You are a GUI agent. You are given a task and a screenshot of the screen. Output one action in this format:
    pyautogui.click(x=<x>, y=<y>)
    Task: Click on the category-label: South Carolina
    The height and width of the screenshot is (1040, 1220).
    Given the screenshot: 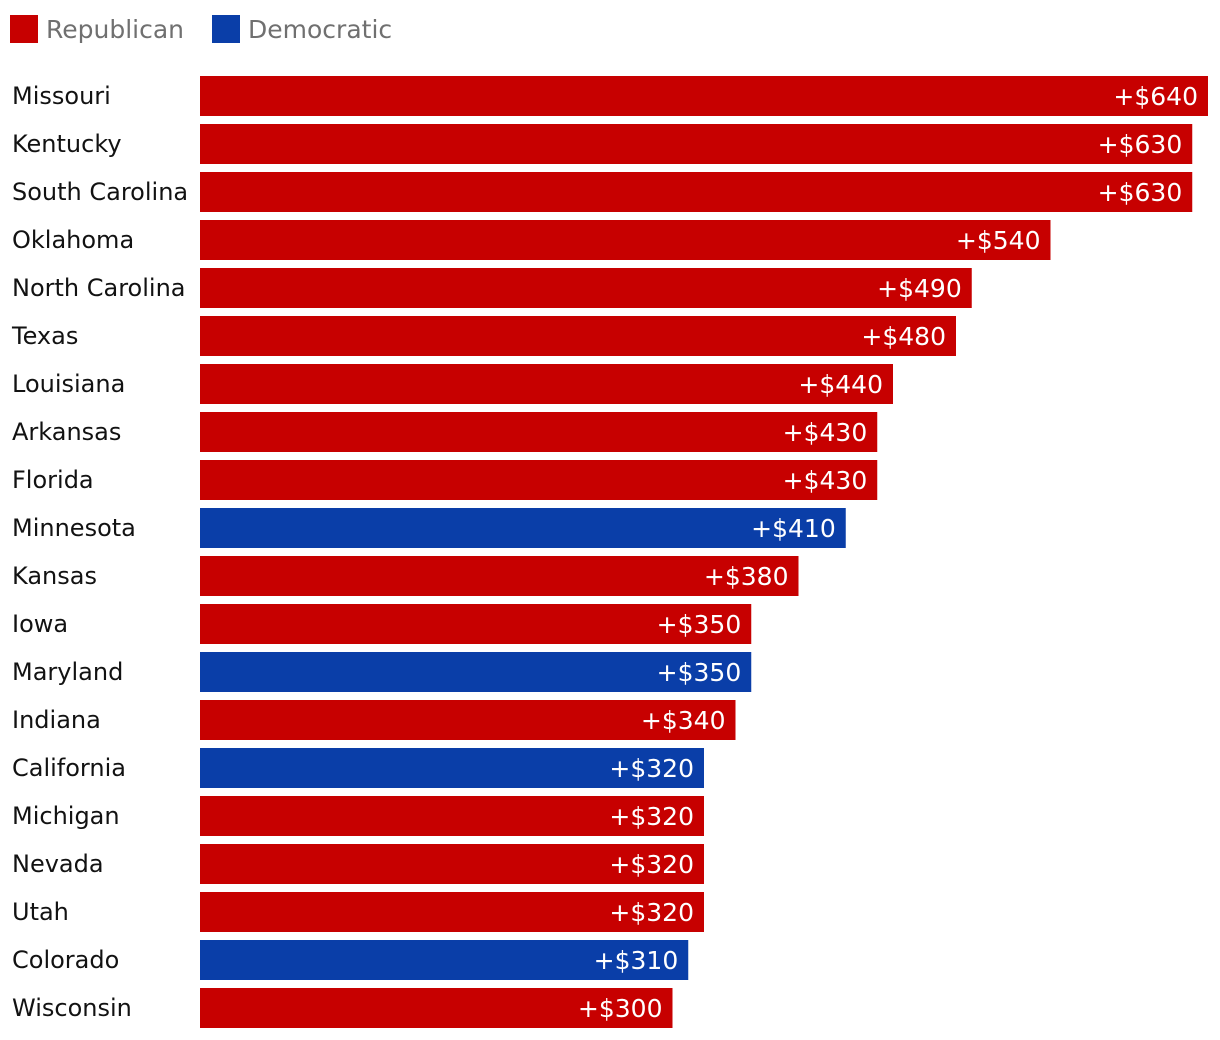 What is the action you would take?
    pyautogui.click(x=100, y=192)
    